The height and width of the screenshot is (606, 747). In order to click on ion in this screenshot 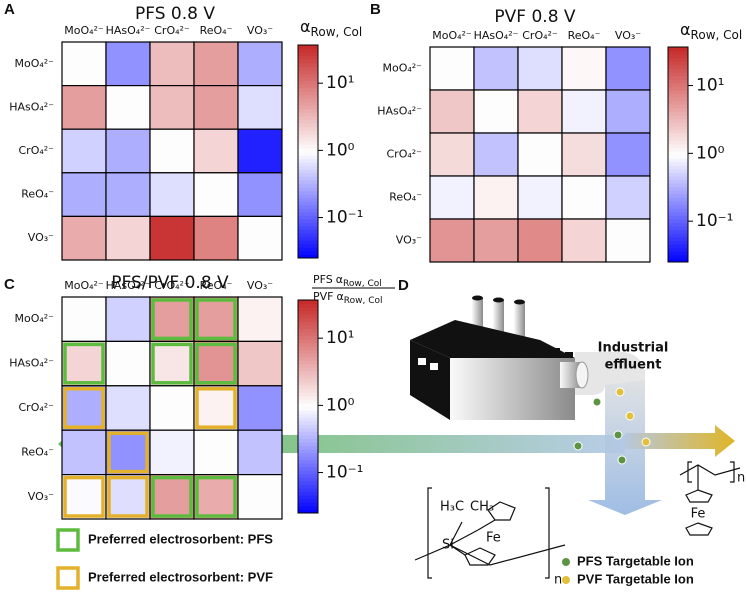, I will do `click(630, 416)`.